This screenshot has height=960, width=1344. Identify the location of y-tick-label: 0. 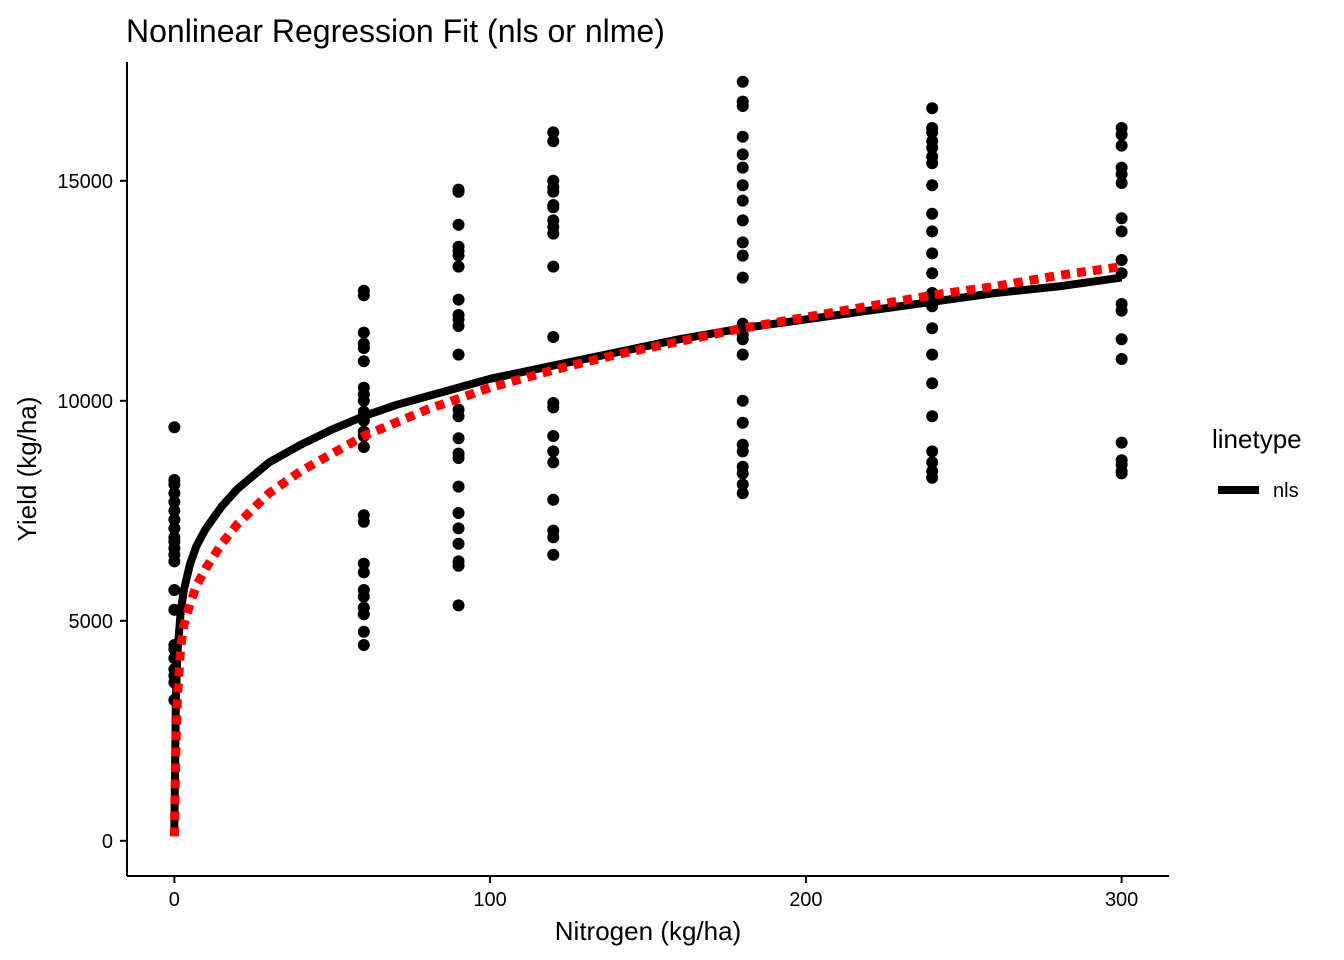
(107, 842).